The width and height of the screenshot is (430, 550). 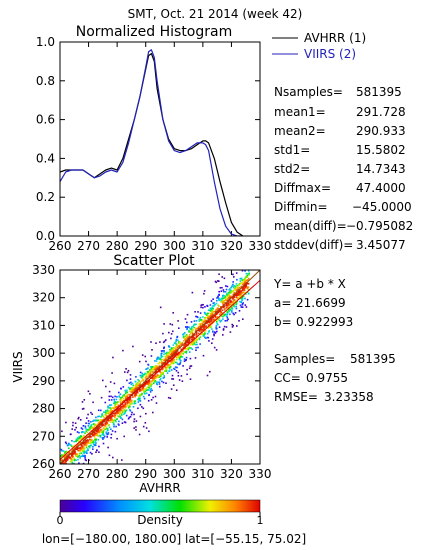 What do you see at coordinates (349, 397) in the screenshot?
I see `stat-value-rmse: 3.23358` at bounding box center [349, 397].